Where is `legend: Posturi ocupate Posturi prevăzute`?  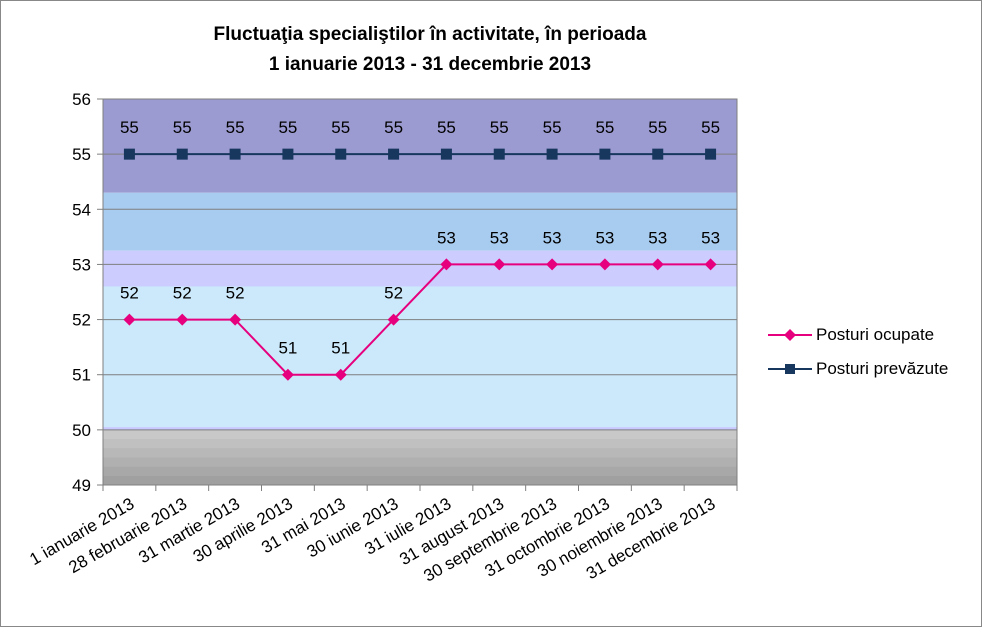
legend: Posturi ocupate Posturi prevăzute is located at coordinates (873, 352).